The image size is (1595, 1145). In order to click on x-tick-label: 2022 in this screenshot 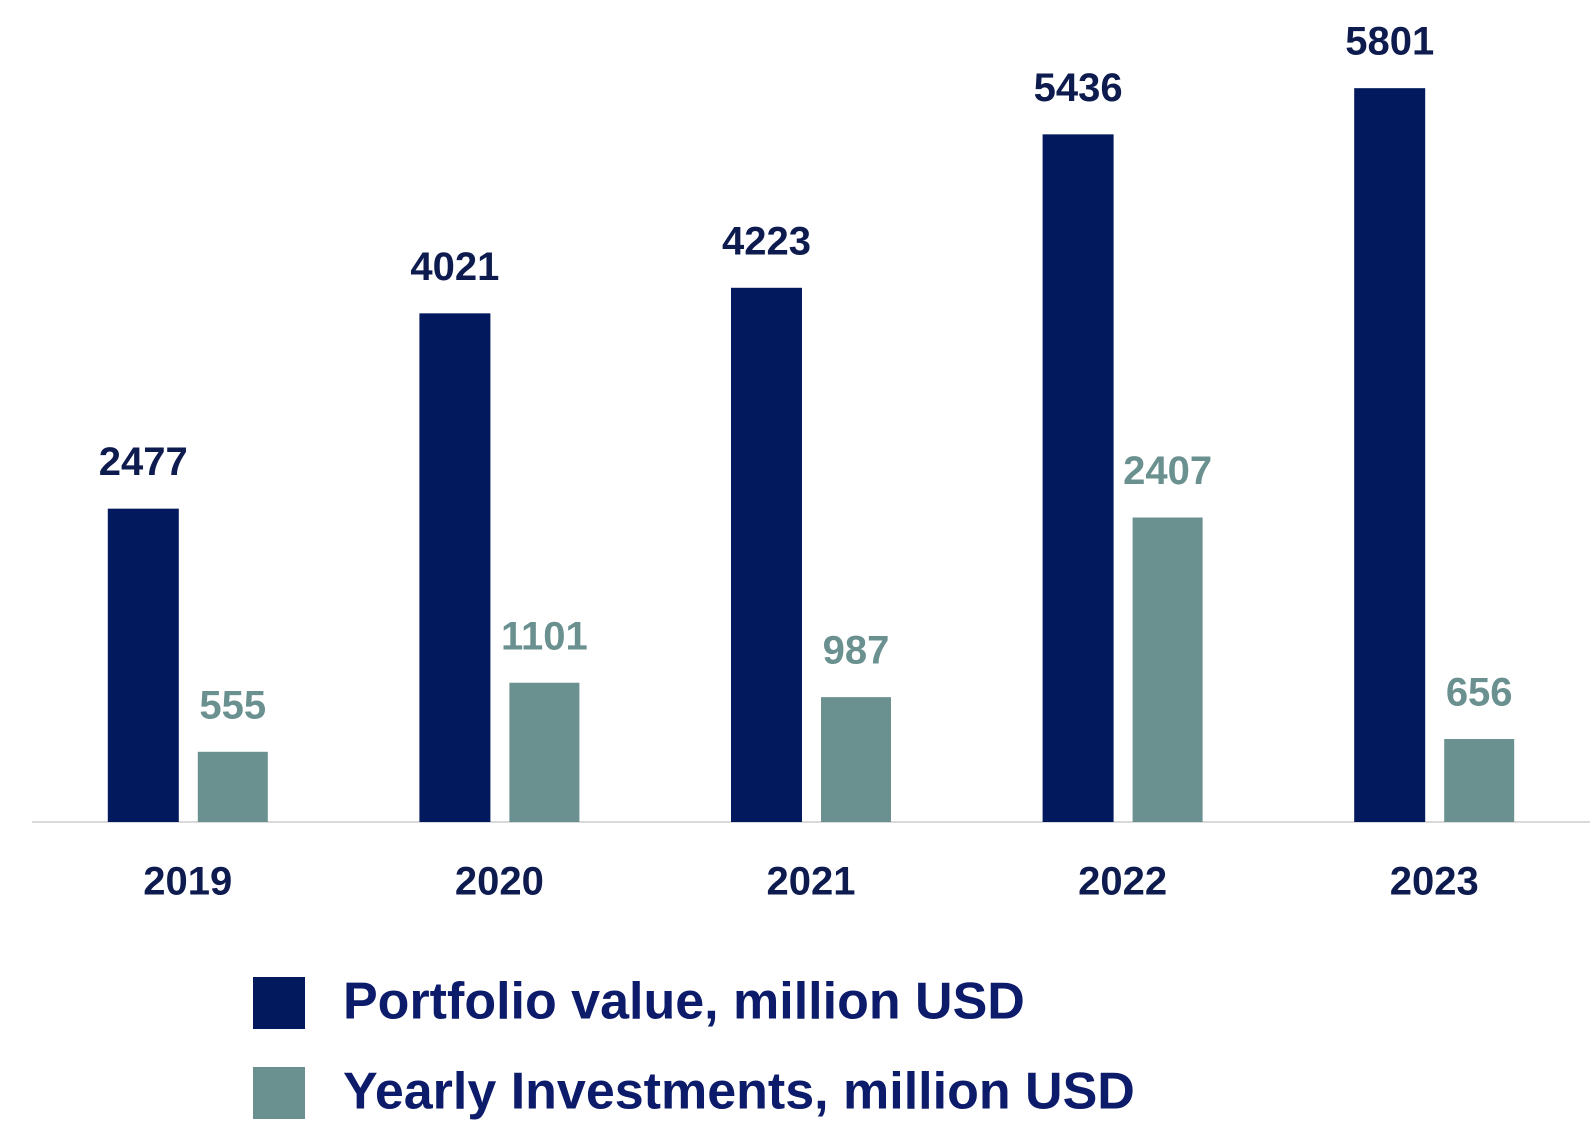, I will do `click(1122, 882)`.